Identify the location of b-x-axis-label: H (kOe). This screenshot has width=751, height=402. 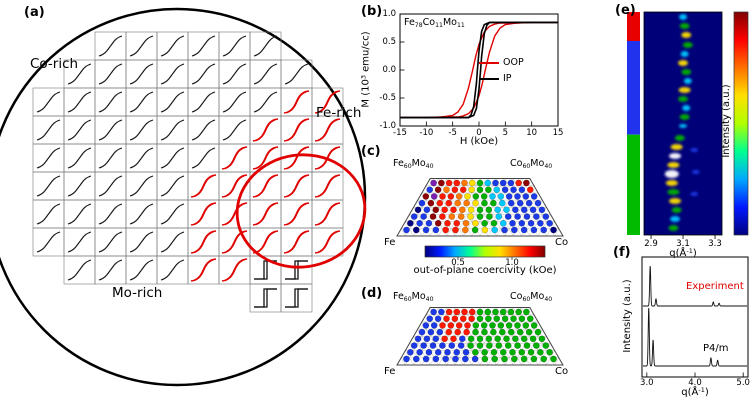
(479, 141).